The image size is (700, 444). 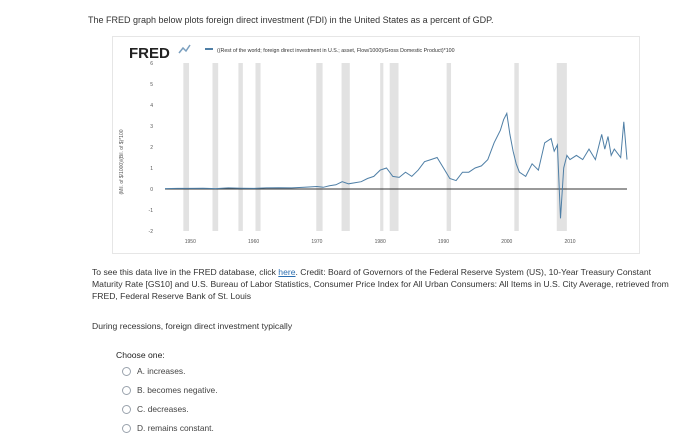 I want to click on option-d: D. remains constant., so click(x=168, y=428).